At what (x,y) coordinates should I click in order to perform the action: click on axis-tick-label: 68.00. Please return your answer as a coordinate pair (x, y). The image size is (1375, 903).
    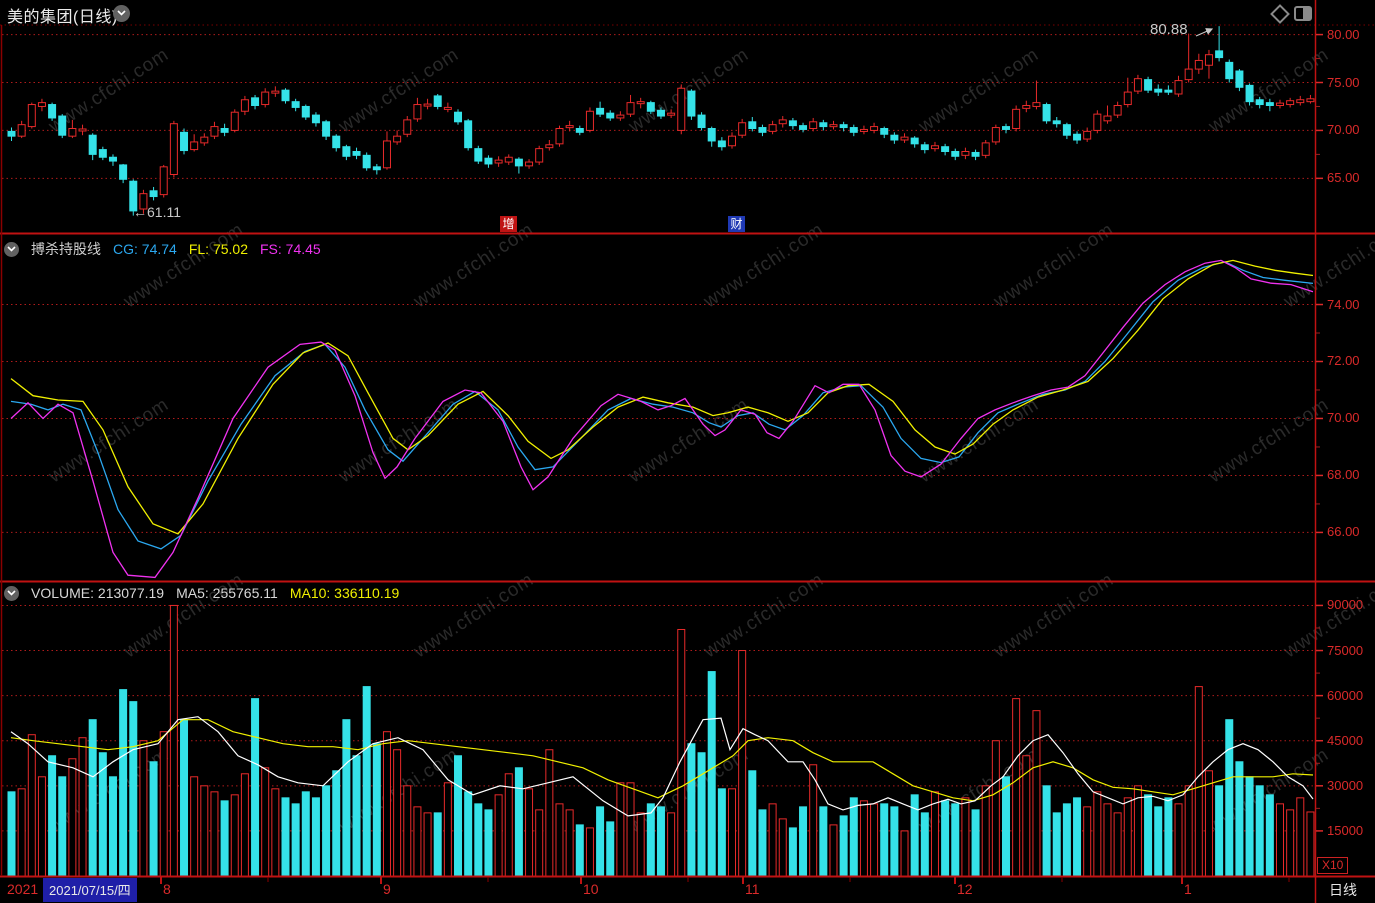
    Looking at the image, I should click on (1343, 475).